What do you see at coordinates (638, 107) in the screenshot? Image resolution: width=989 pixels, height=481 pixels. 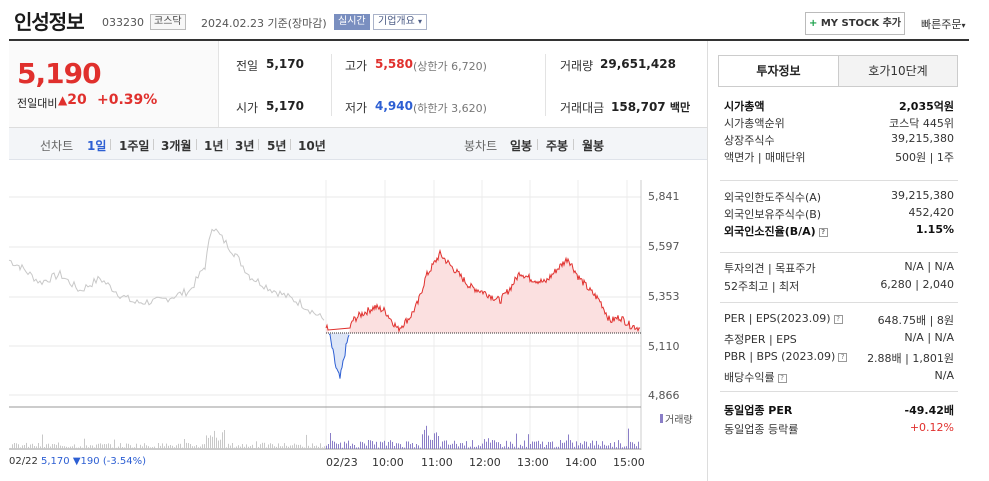 I see `amount-number: 158,707` at bounding box center [638, 107].